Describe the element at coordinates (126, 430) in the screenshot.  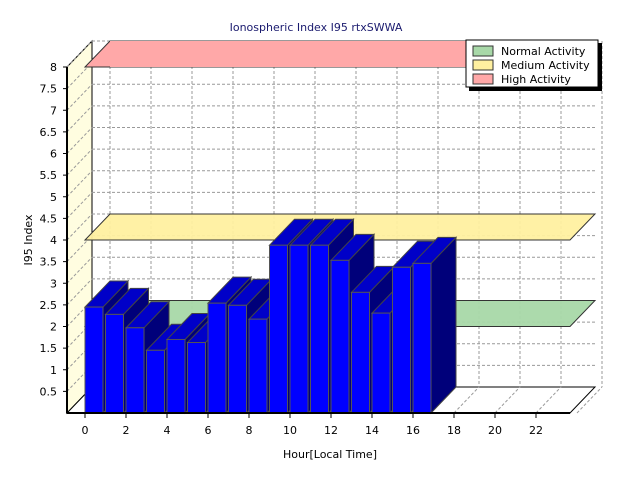
I see `x-tick-label: 2` at that location.